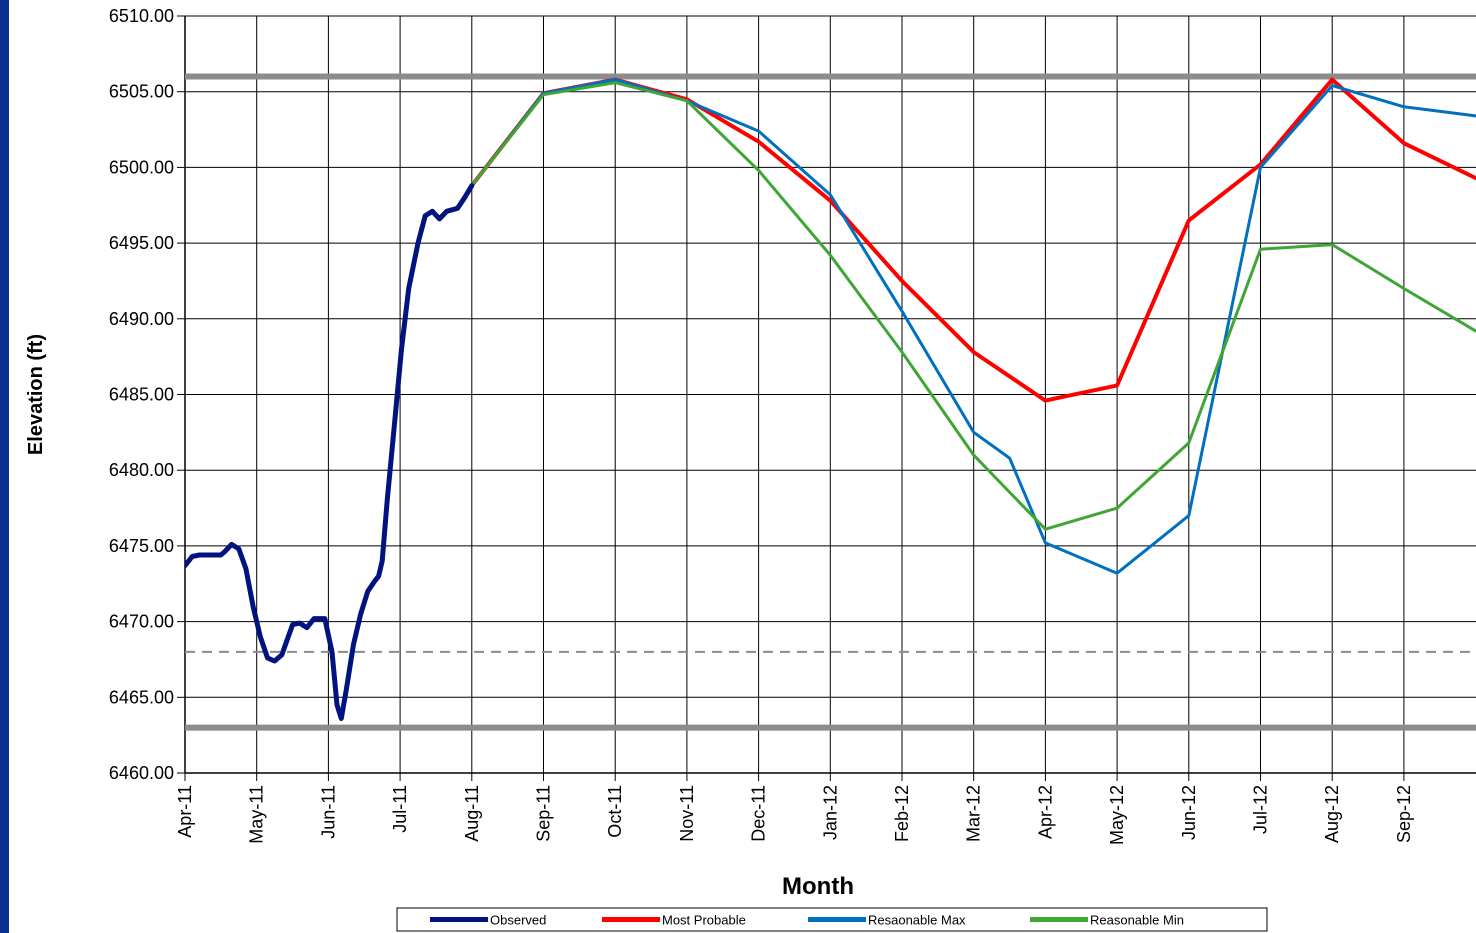 The width and height of the screenshot is (1476, 933). I want to click on legend-label: Observed, so click(518, 920).